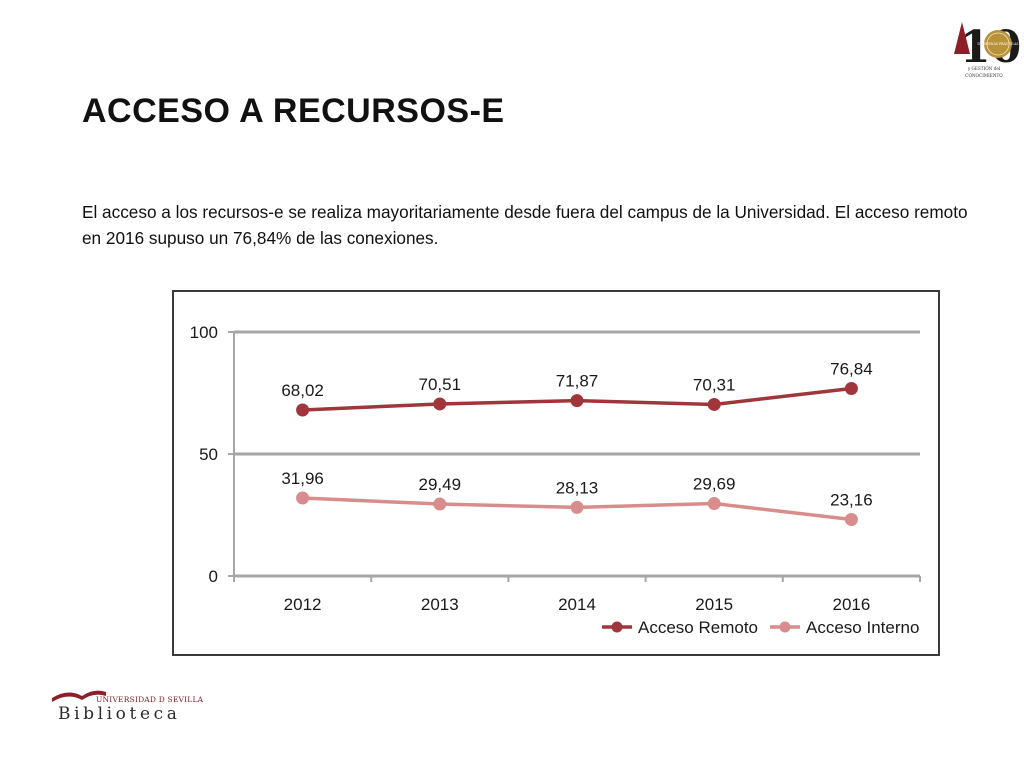 Image resolution: width=1024 pixels, height=768 pixels. I want to click on x-tick-label: 2012, so click(303, 604).